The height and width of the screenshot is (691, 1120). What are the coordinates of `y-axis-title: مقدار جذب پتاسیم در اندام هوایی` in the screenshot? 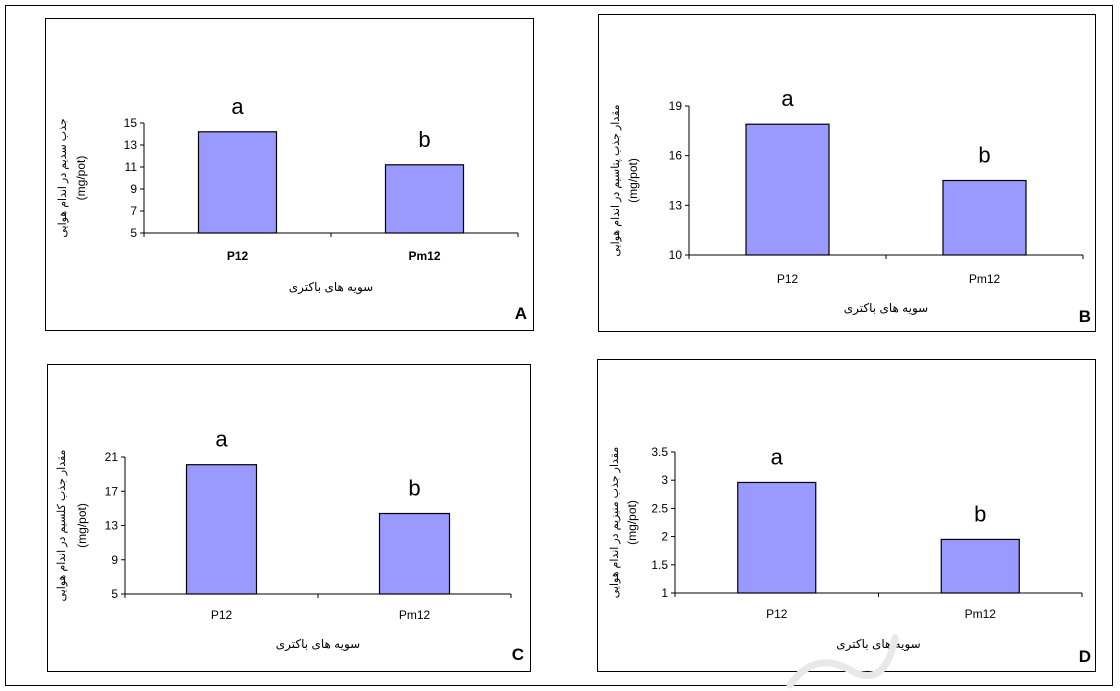 It's located at (616, 180).